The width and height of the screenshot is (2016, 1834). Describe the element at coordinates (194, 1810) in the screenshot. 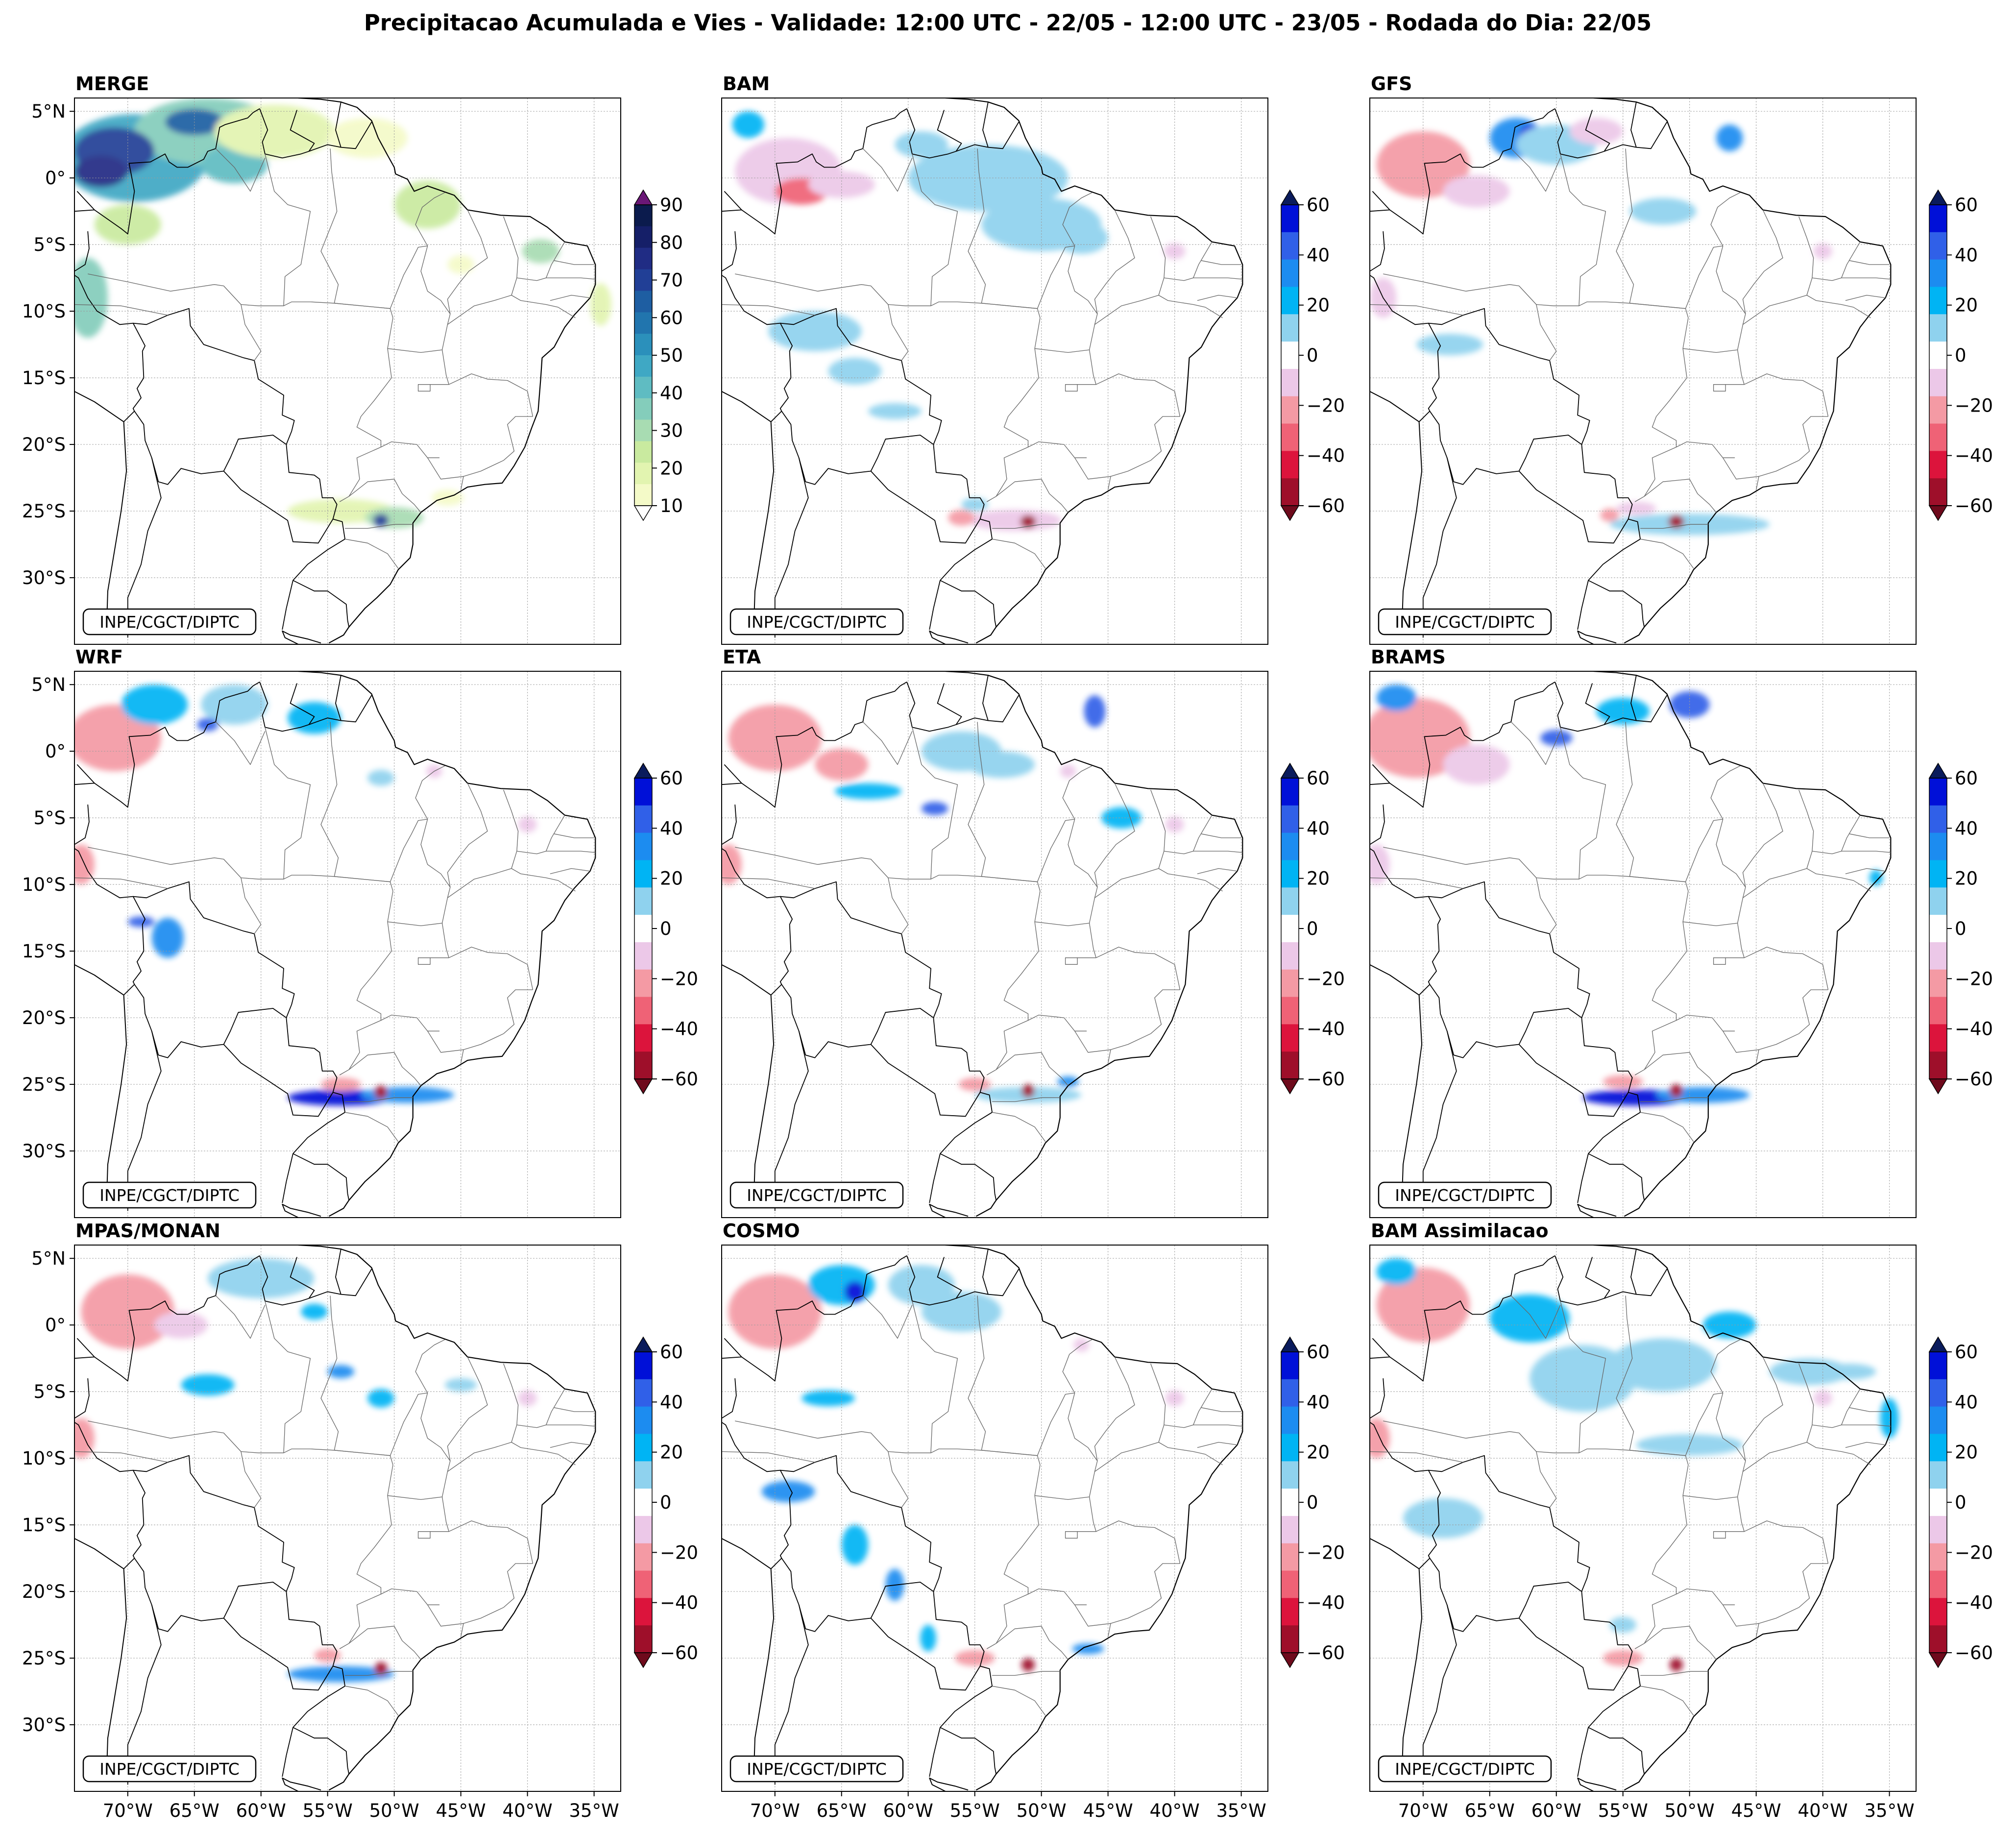

I see `lon-tick-label: 65°W` at that location.